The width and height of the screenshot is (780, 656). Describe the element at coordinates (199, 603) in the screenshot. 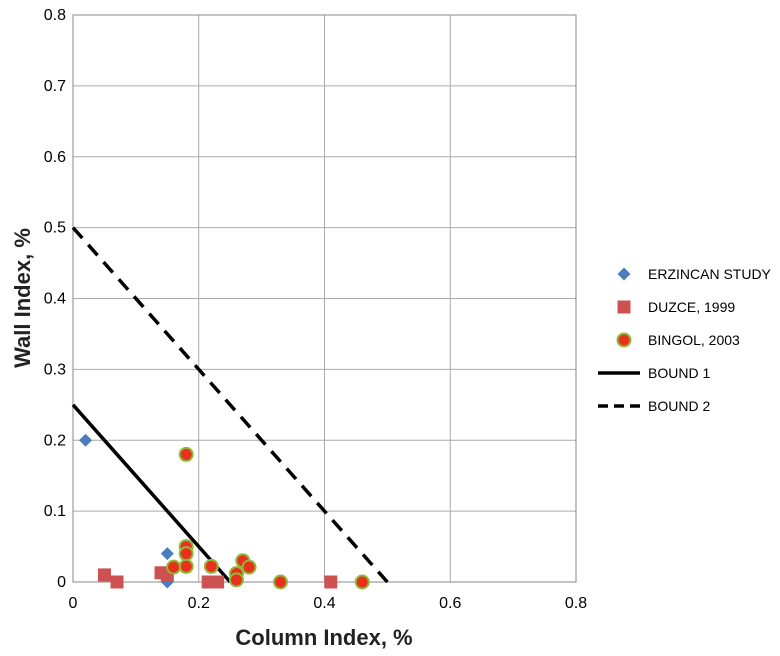

I see `x-tick-label: 0.2` at that location.